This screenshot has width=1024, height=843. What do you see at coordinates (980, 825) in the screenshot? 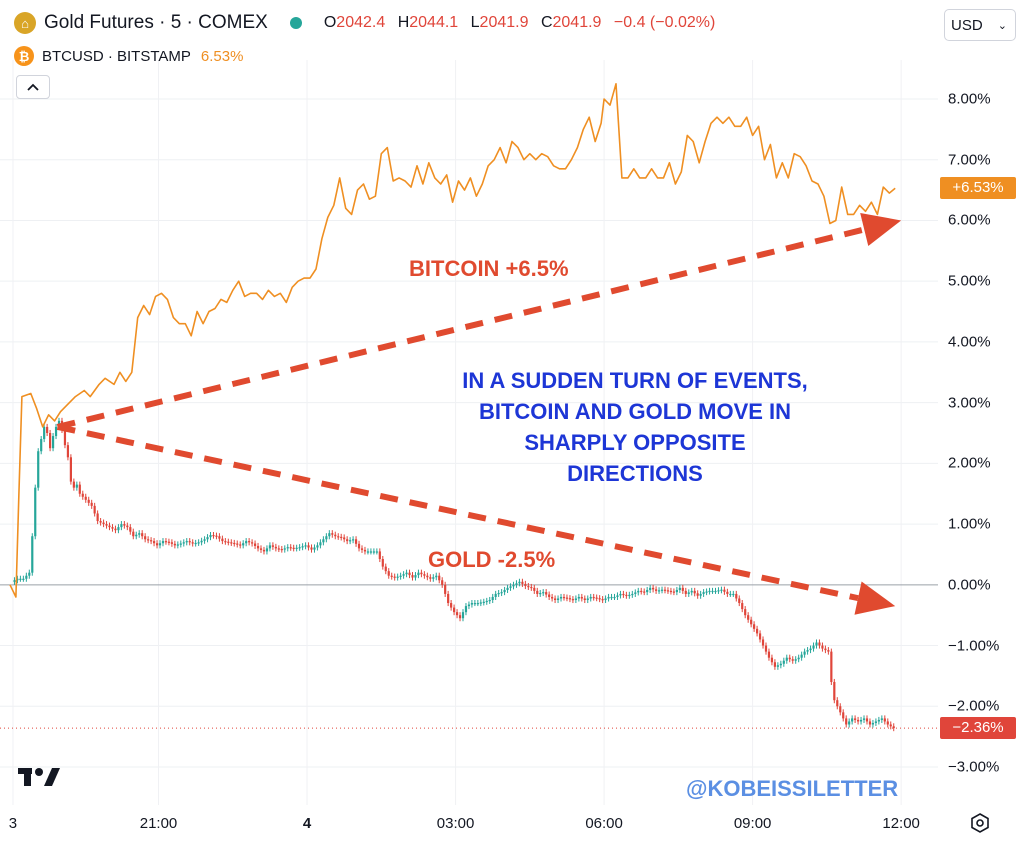
I see `chart-settings-button` at bounding box center [980, 825].